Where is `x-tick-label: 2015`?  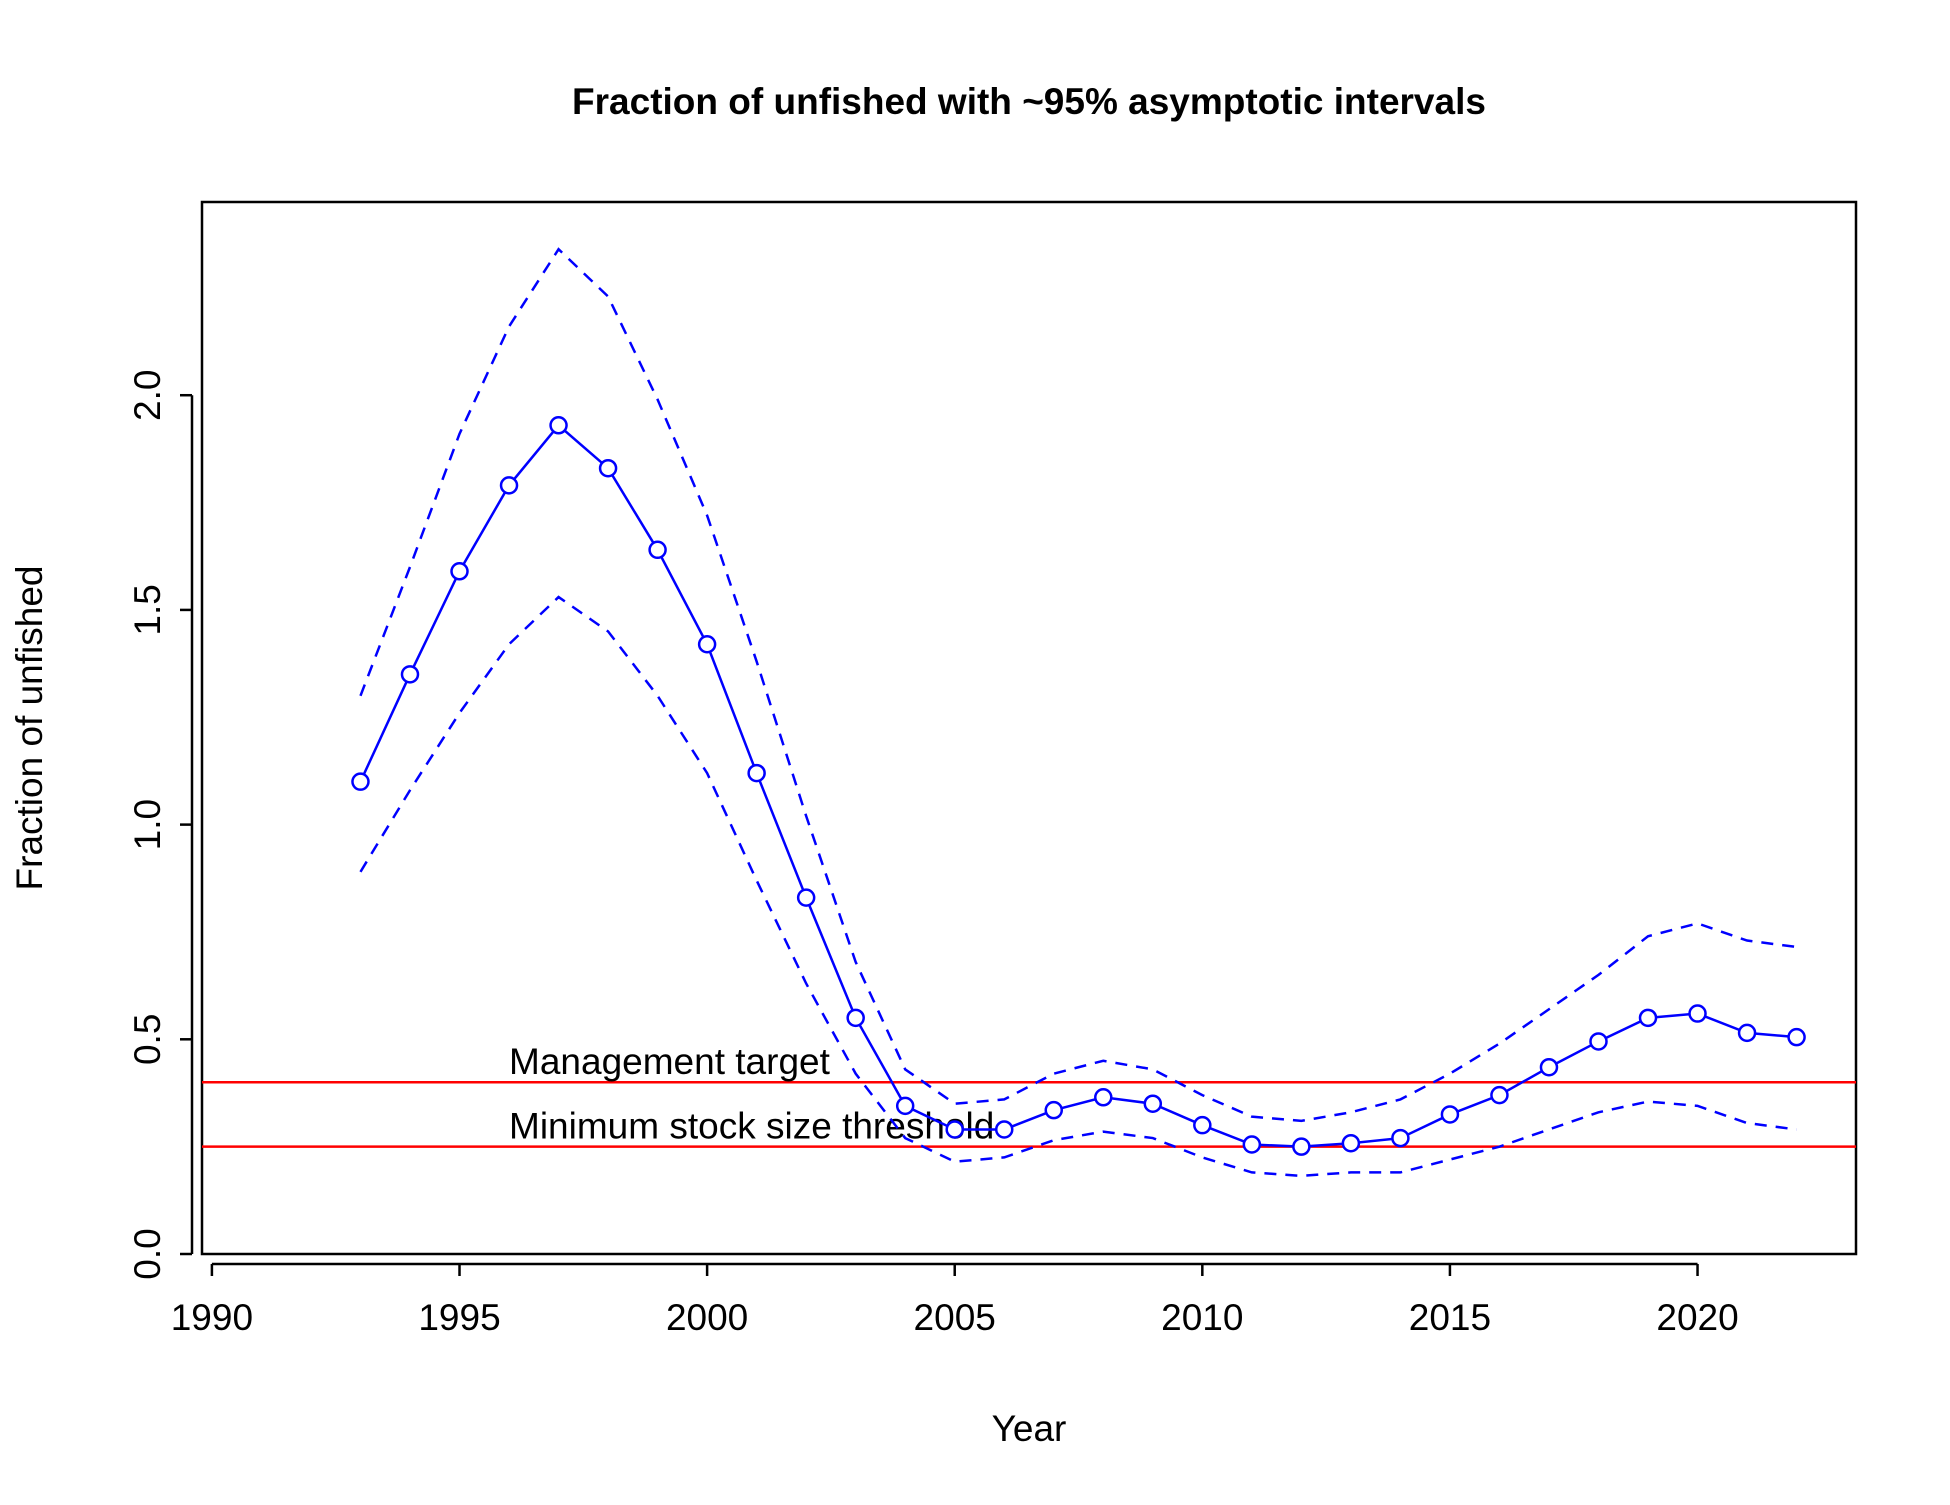 x-tick-label: 2015 is located at coordinates (1450, 1317).